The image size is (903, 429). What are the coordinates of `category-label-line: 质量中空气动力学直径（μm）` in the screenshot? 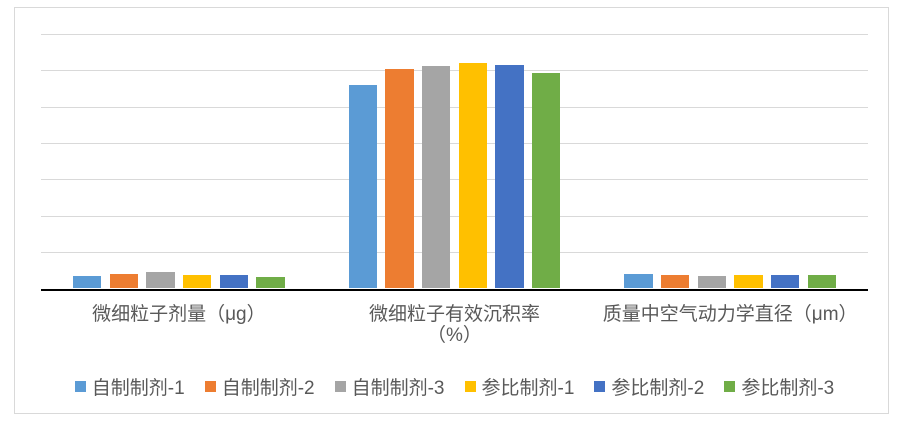 It's located at (730, 314).